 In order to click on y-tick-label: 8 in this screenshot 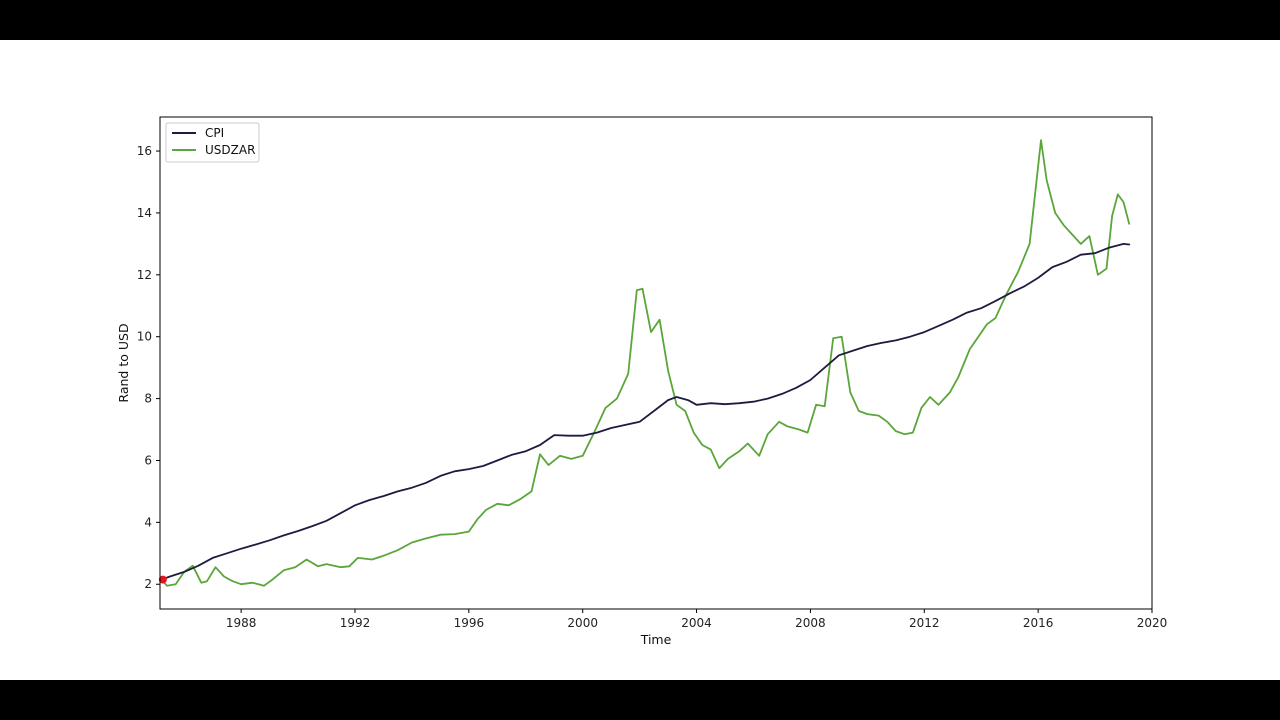, I will do `click(148, 399)`.